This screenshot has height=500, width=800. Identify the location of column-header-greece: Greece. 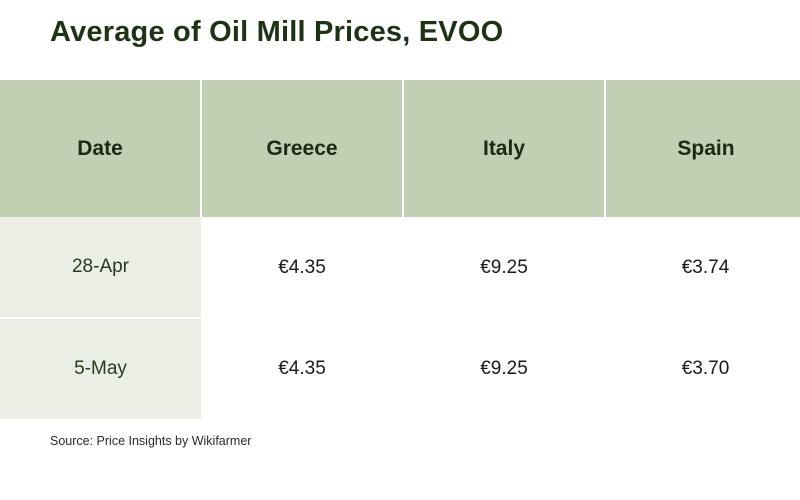
(302, 148).